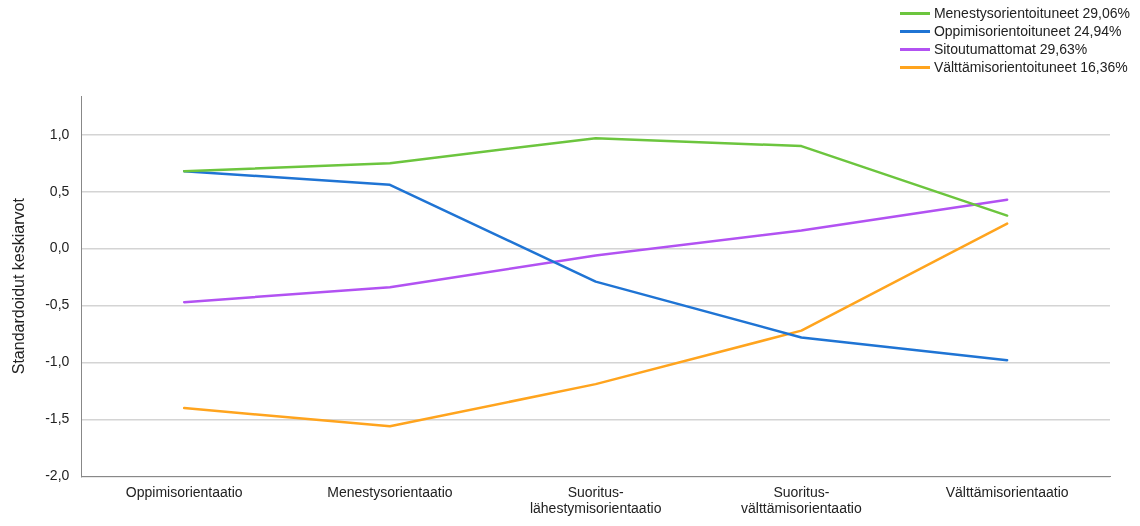 This screenshot has height=526, width=1140. Describe the element at coordinates (1031, 13) in the screenshot. I see `legend-label: Menestysorientoituneet 29,06%` at that location.